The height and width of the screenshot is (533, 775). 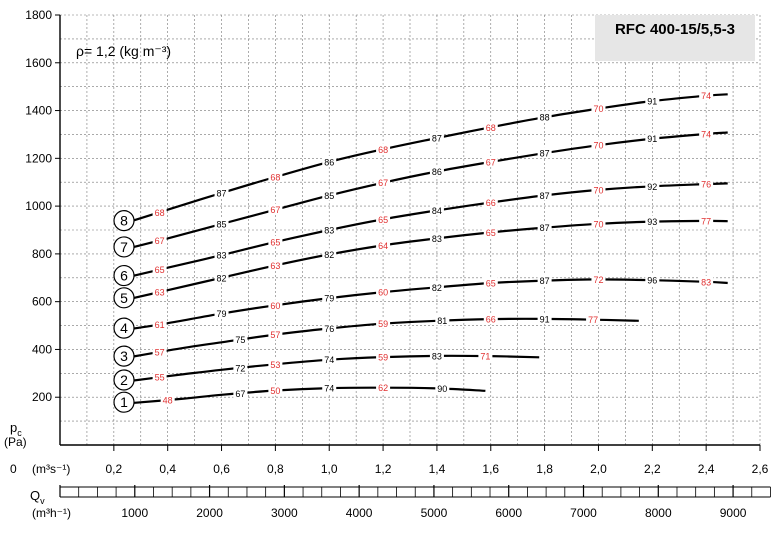 What do you see at coordinates (38, 15) in the screenshot?
I see `y-tick-label: 1800` at bounding box center [38, 15].